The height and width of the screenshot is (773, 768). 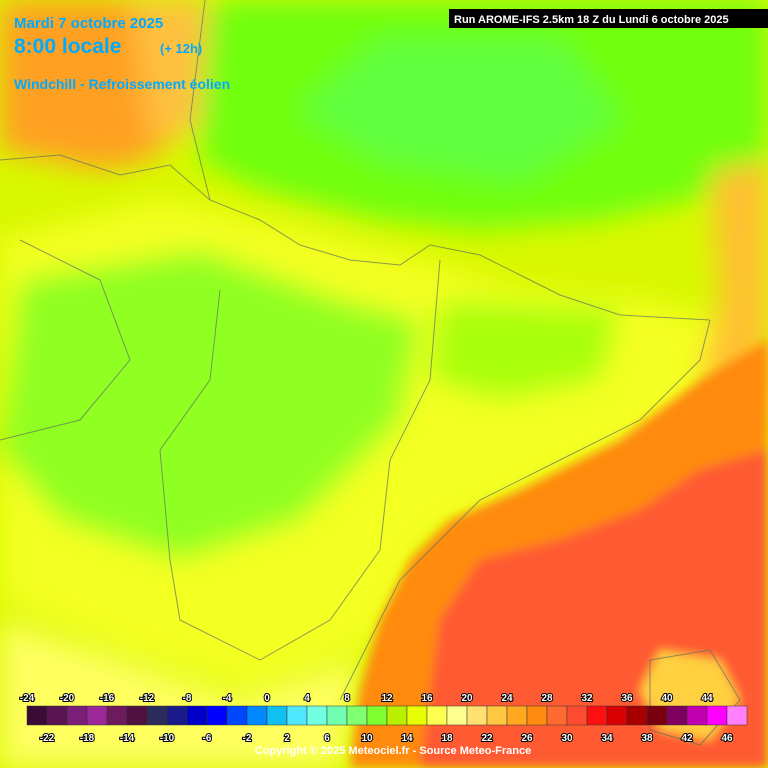 I want to click on legend-label: 36, so click(x=627, y=698).